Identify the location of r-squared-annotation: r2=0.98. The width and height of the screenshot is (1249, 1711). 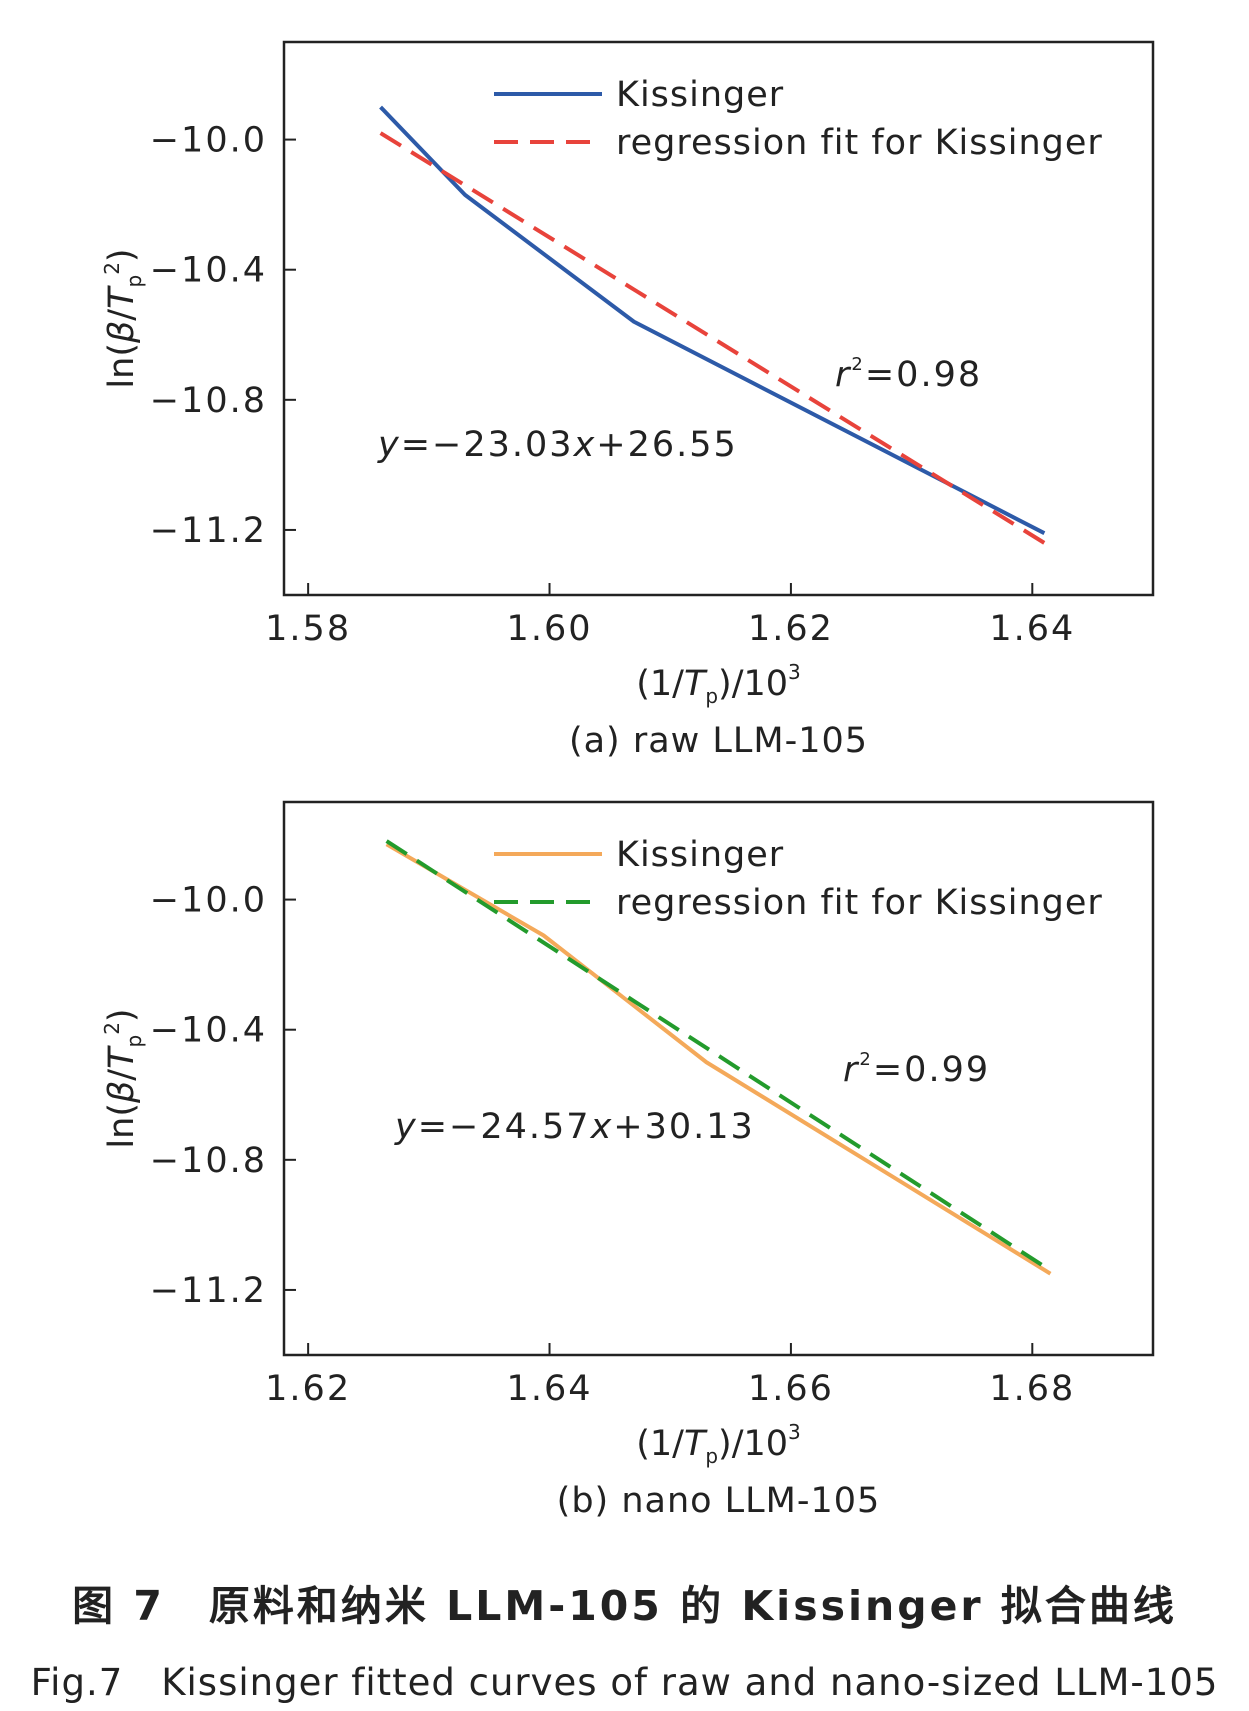
(908, 374).